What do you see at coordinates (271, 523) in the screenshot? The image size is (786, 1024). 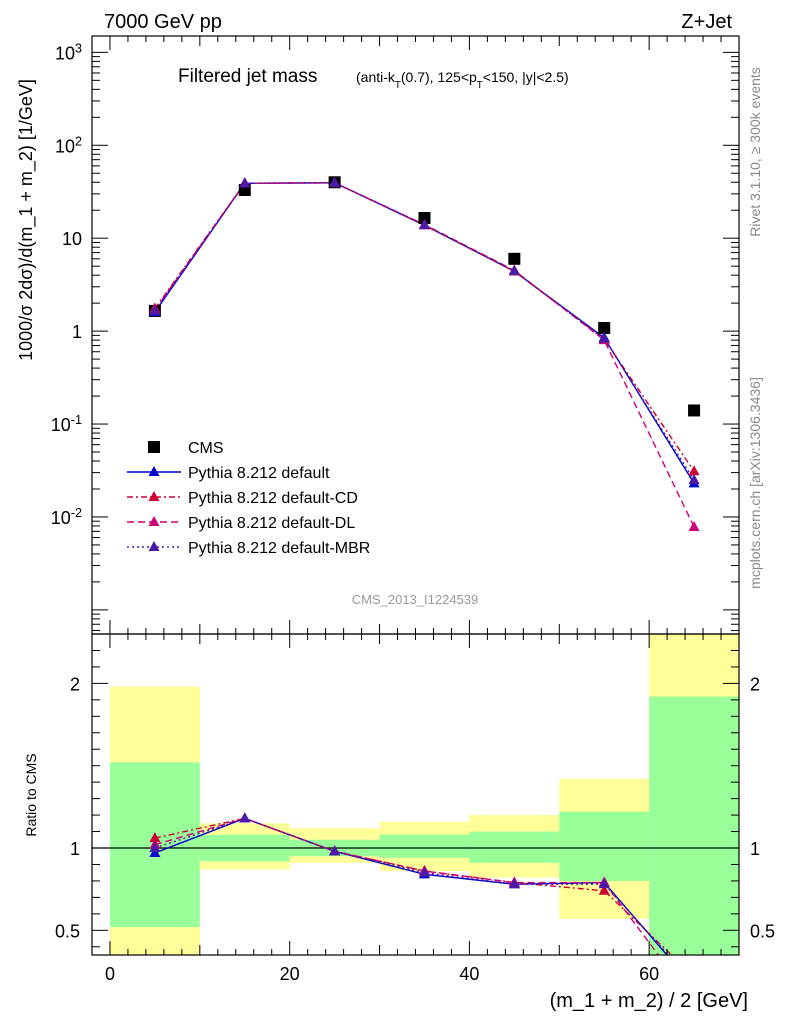 I see `legend-label: Pythia 8.212 default-DL` at bounding box center [271, 523].